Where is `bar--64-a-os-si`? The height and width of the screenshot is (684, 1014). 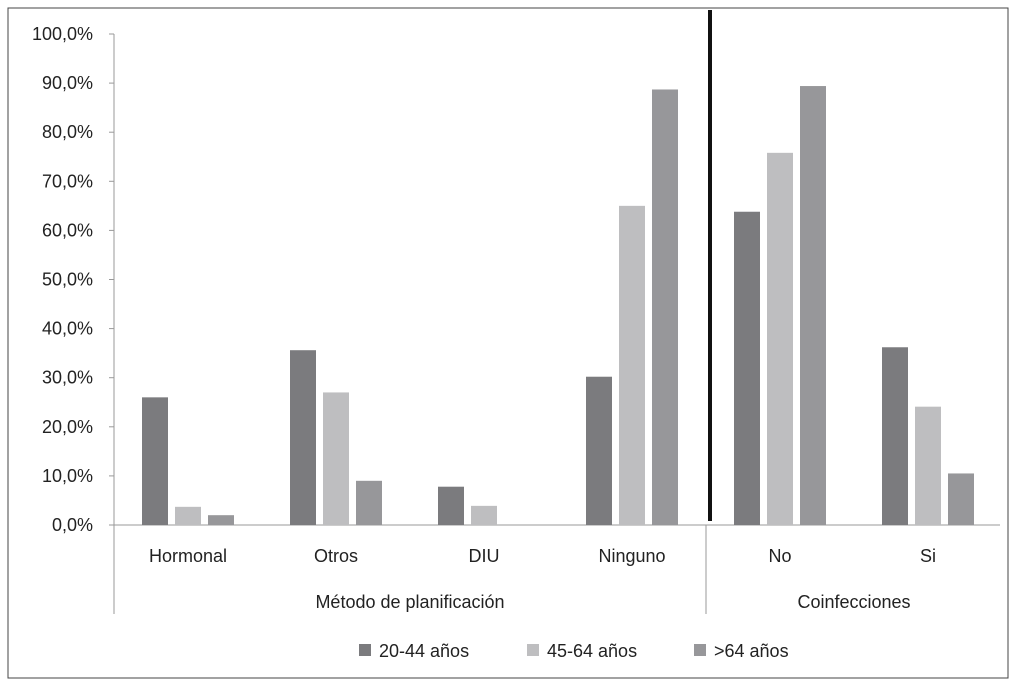
bar--64-a-os-si is located at coordinates (961, 499).